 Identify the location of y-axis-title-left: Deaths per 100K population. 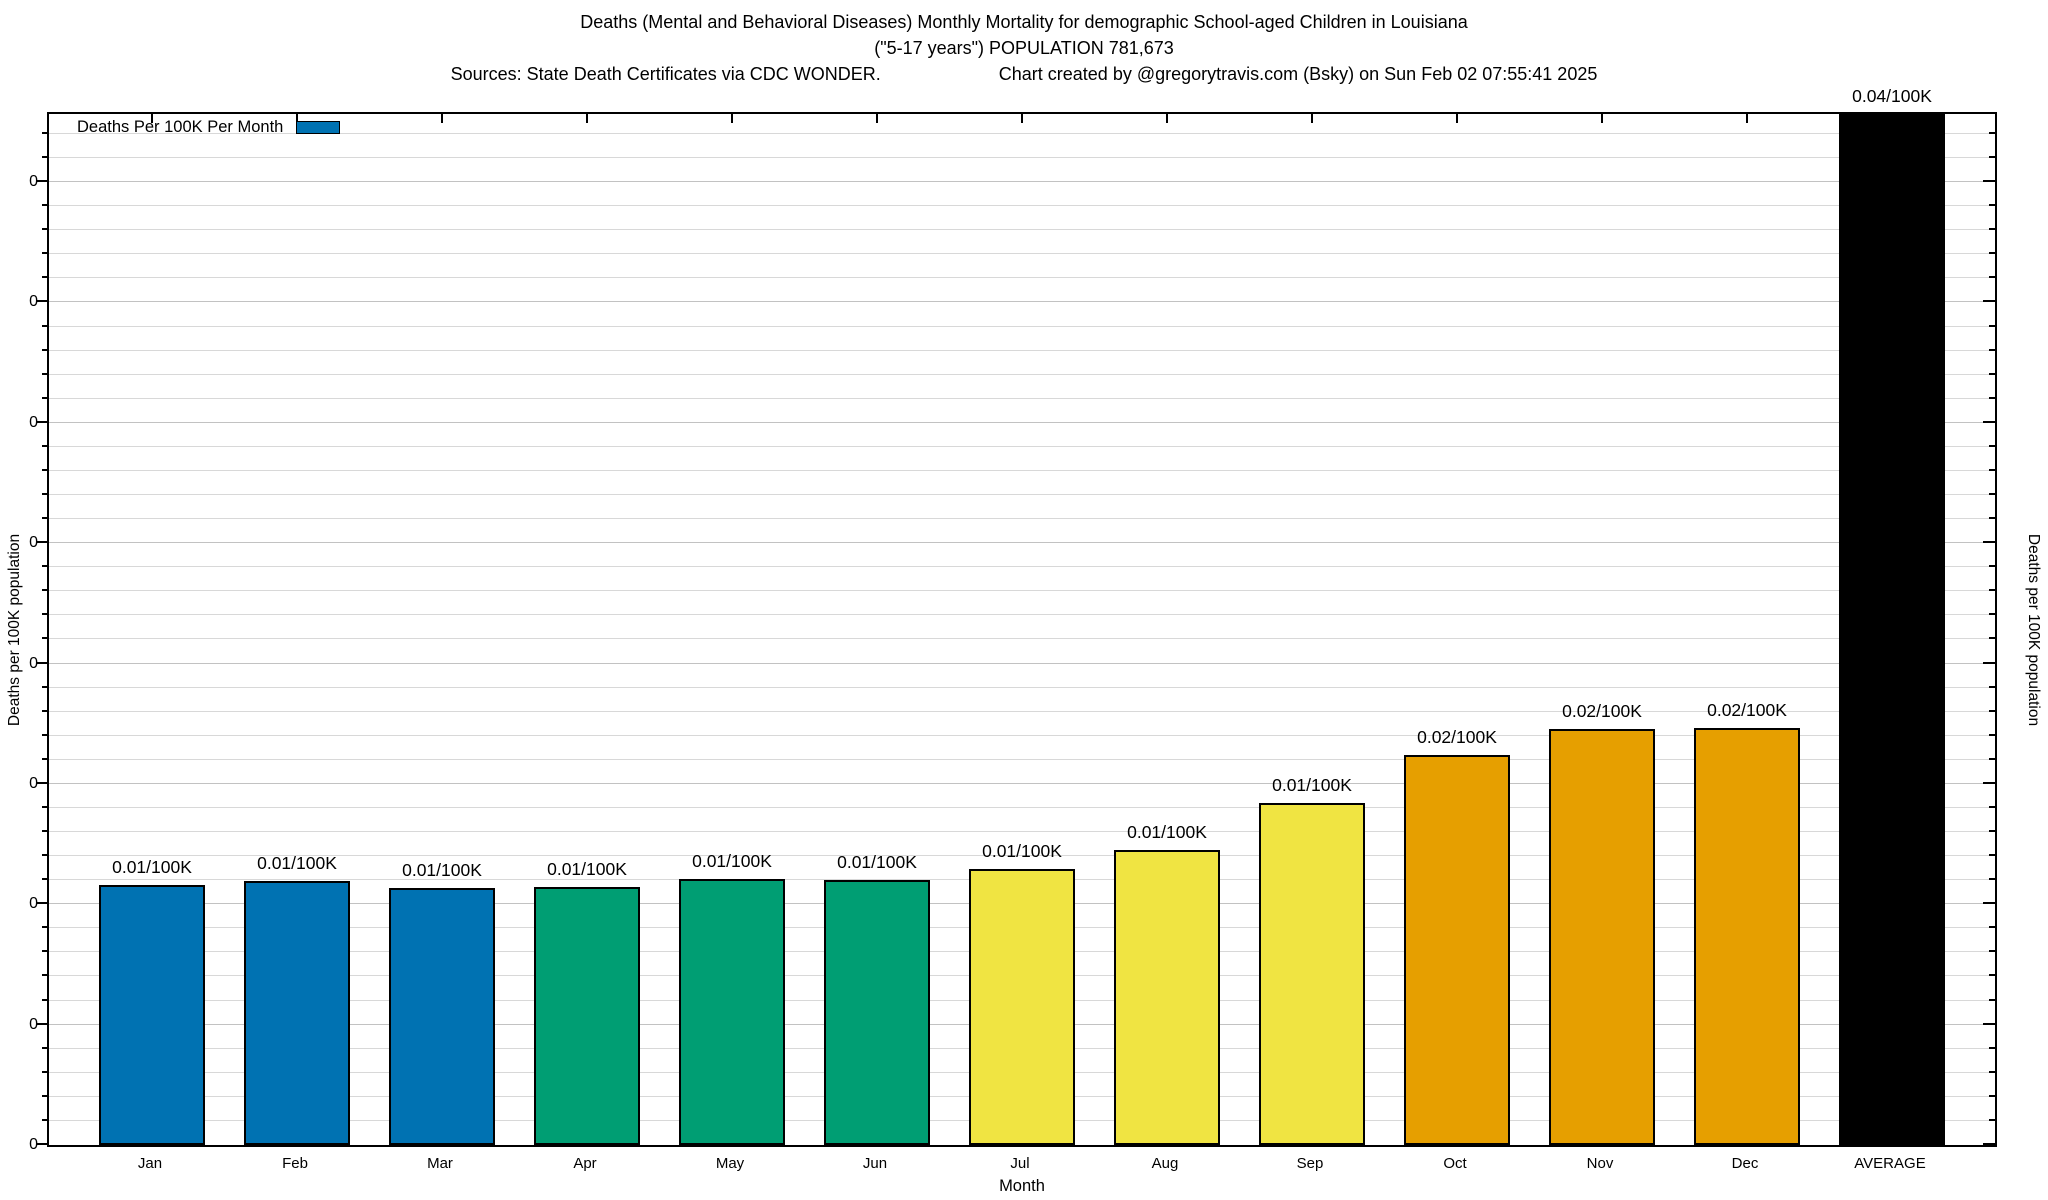
(14, 630).